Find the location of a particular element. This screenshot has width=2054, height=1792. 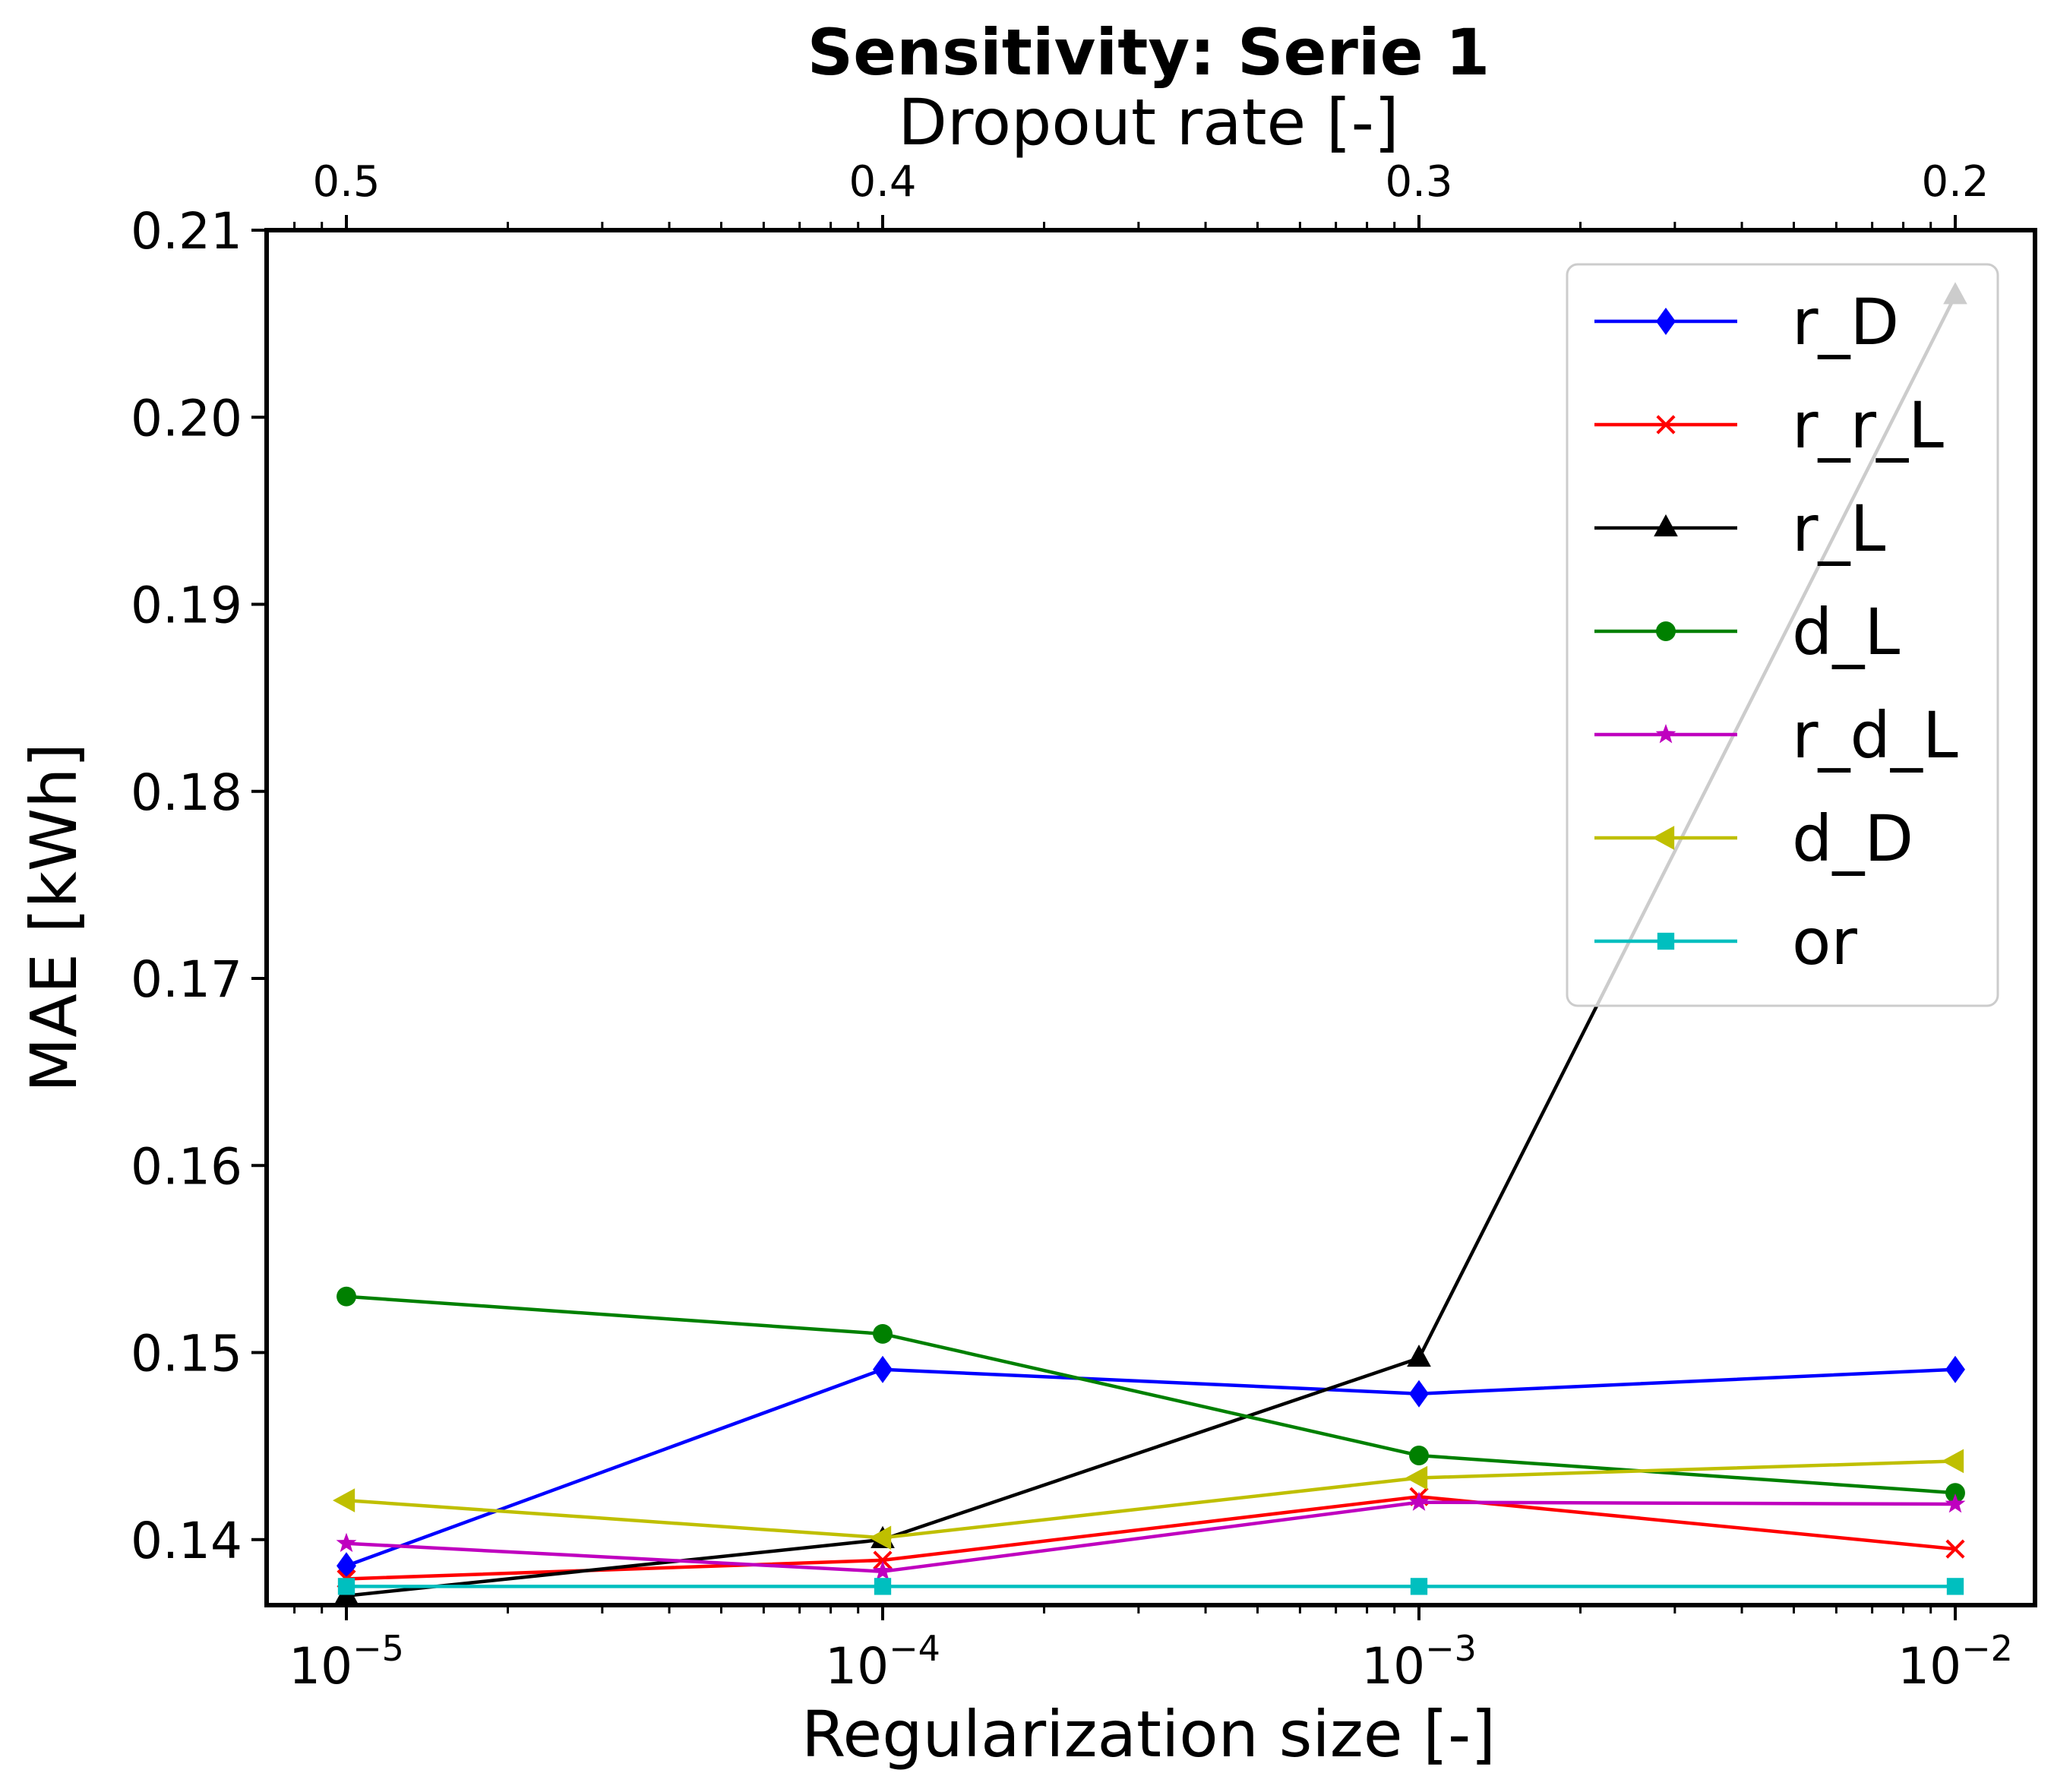

y-tick-label: 0.21 is located at coordinates (186, 231).